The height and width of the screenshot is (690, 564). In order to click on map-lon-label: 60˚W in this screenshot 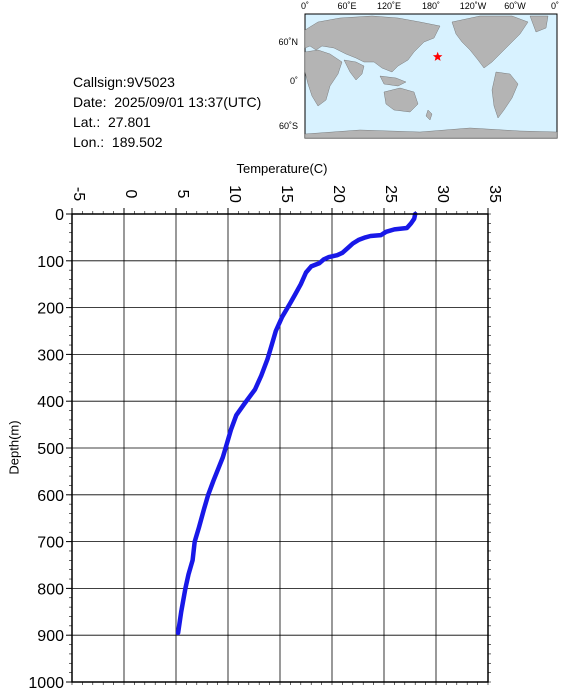, I will do `click(515, 6)`.